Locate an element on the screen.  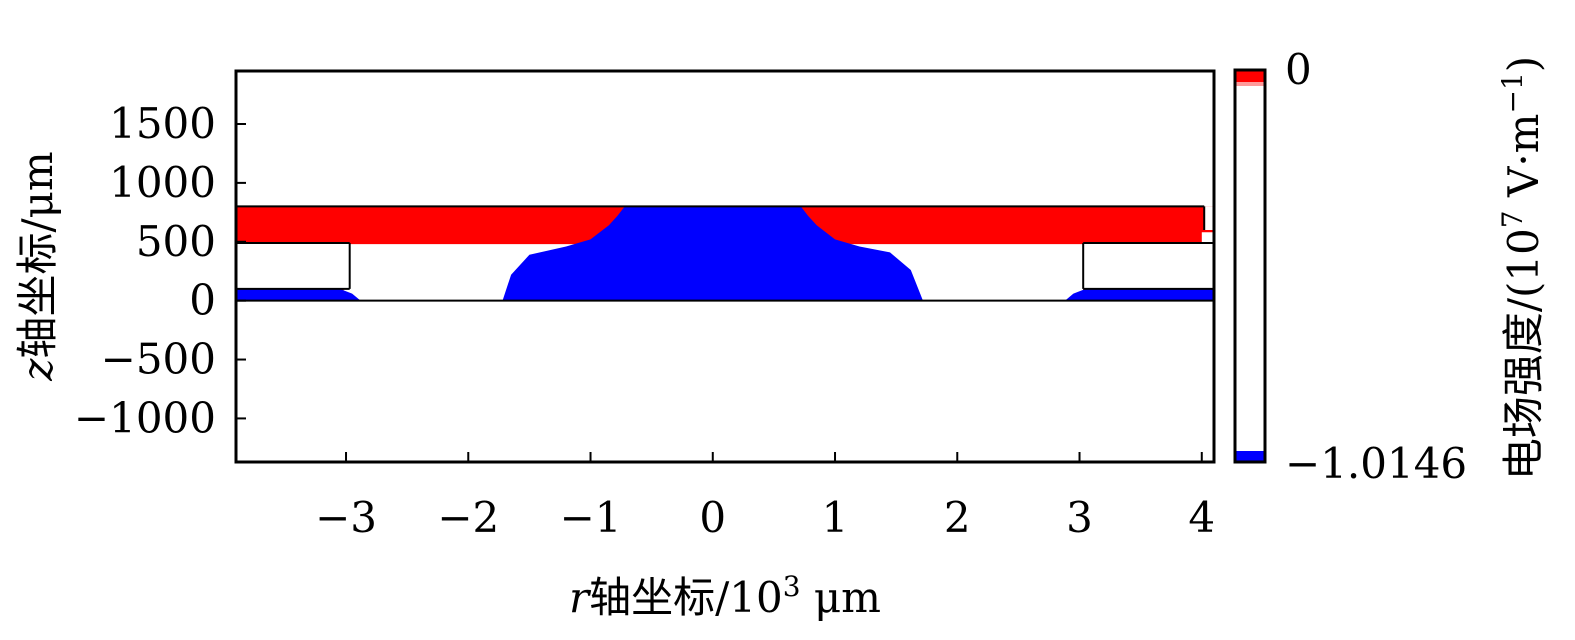
colorbar-title: 电场强度/(107 V·m−1) is located at coordinates (1522, 268).